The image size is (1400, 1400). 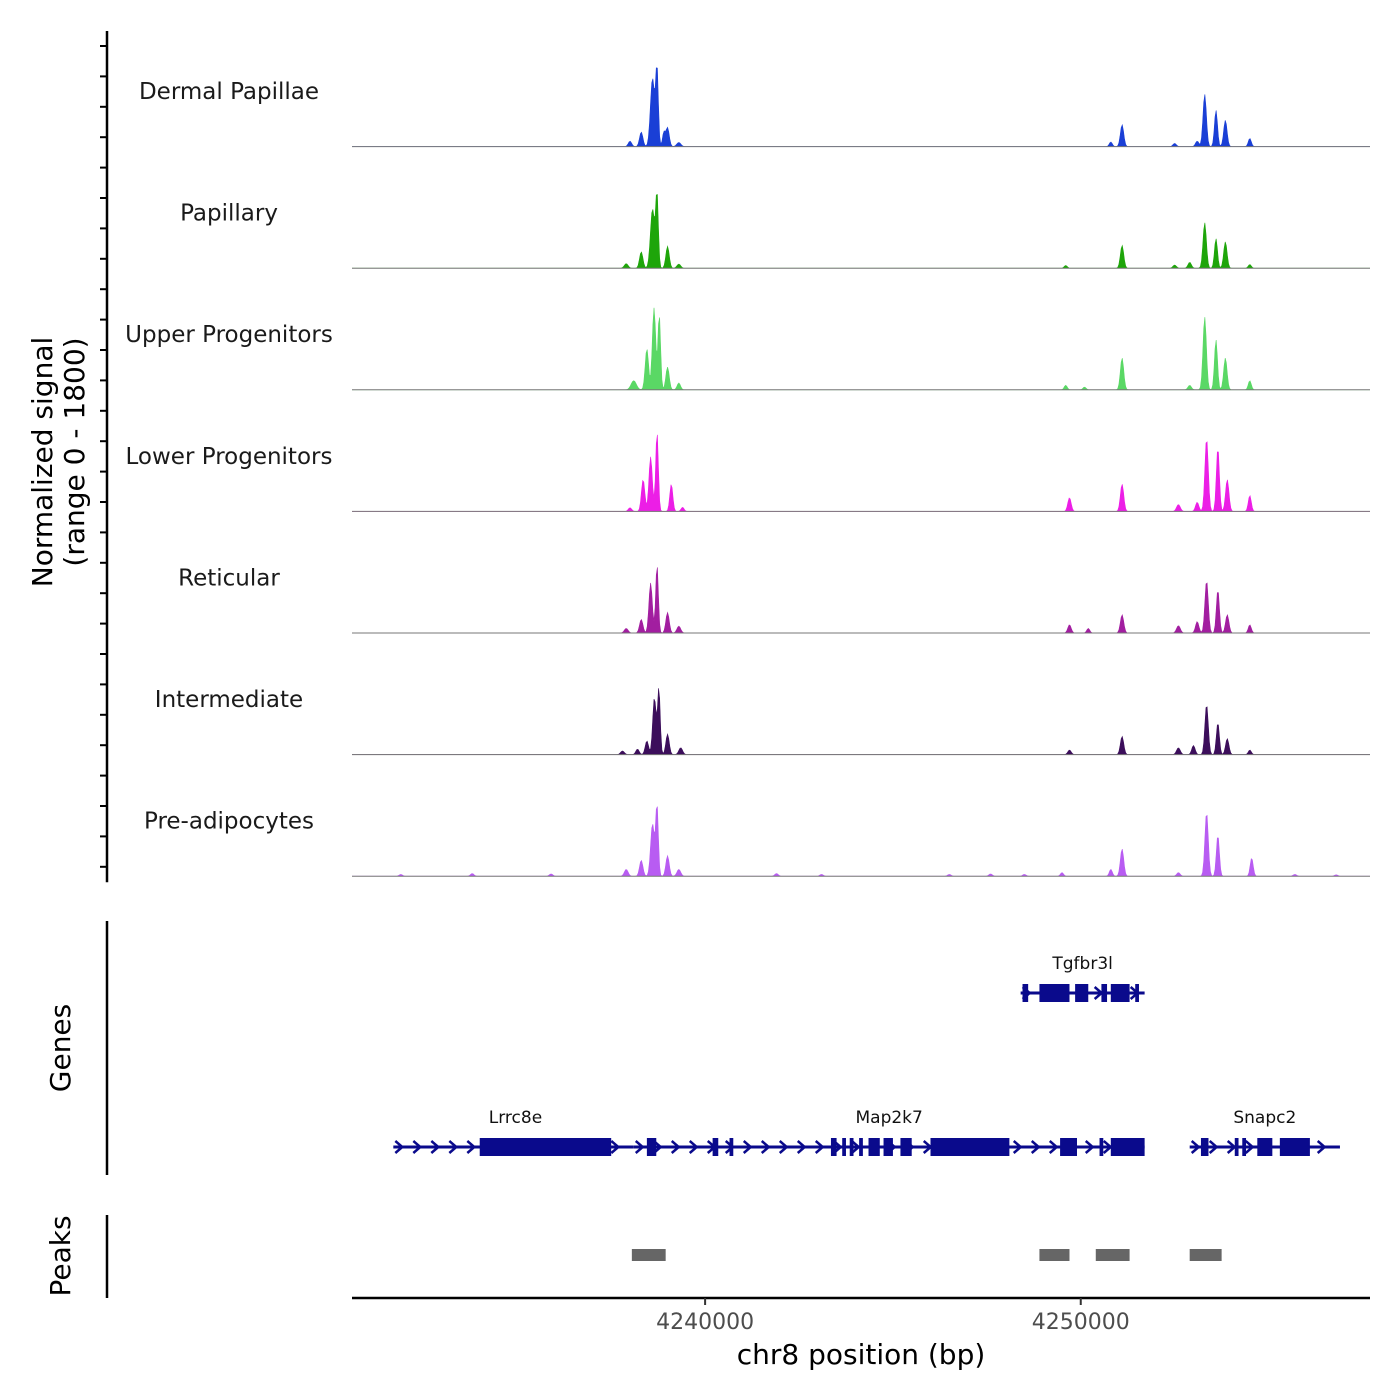 I want to click on gene-model: Lrrc8e, so click(x=513, y=1132).